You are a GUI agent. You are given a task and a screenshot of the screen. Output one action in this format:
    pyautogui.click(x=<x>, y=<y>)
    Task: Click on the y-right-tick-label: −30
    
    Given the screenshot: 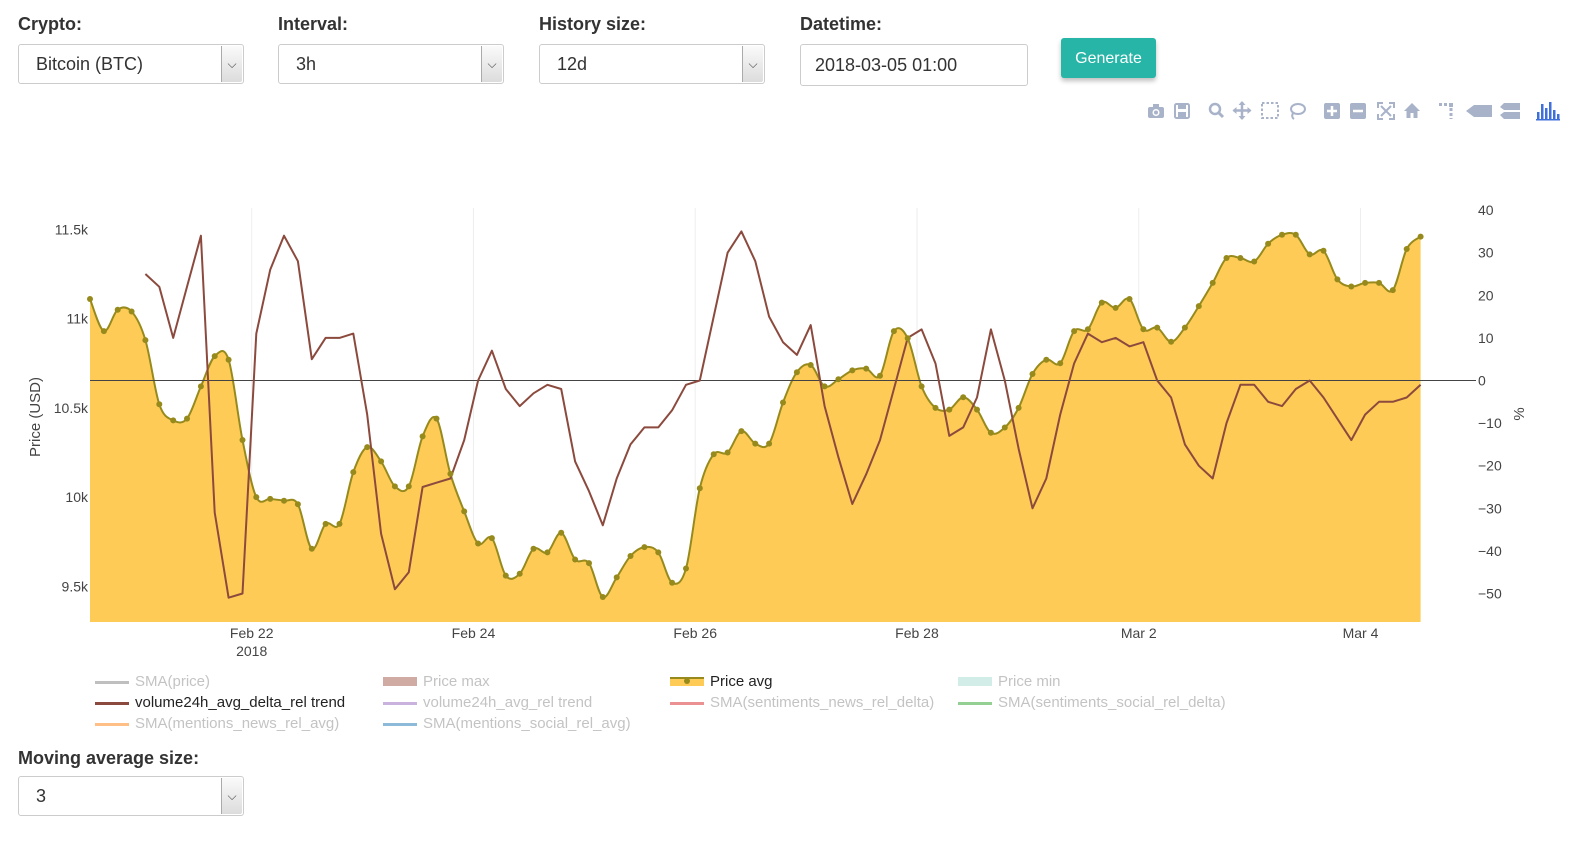 What is the action you would take?
    pyautogui.click(x=1490, y=508)
    